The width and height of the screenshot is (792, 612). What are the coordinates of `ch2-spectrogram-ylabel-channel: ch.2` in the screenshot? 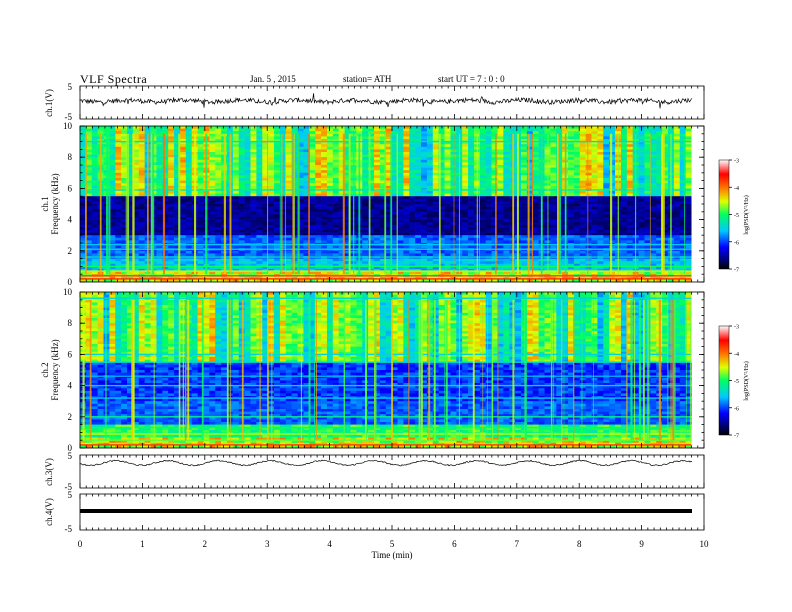 It's located at (45, 369).